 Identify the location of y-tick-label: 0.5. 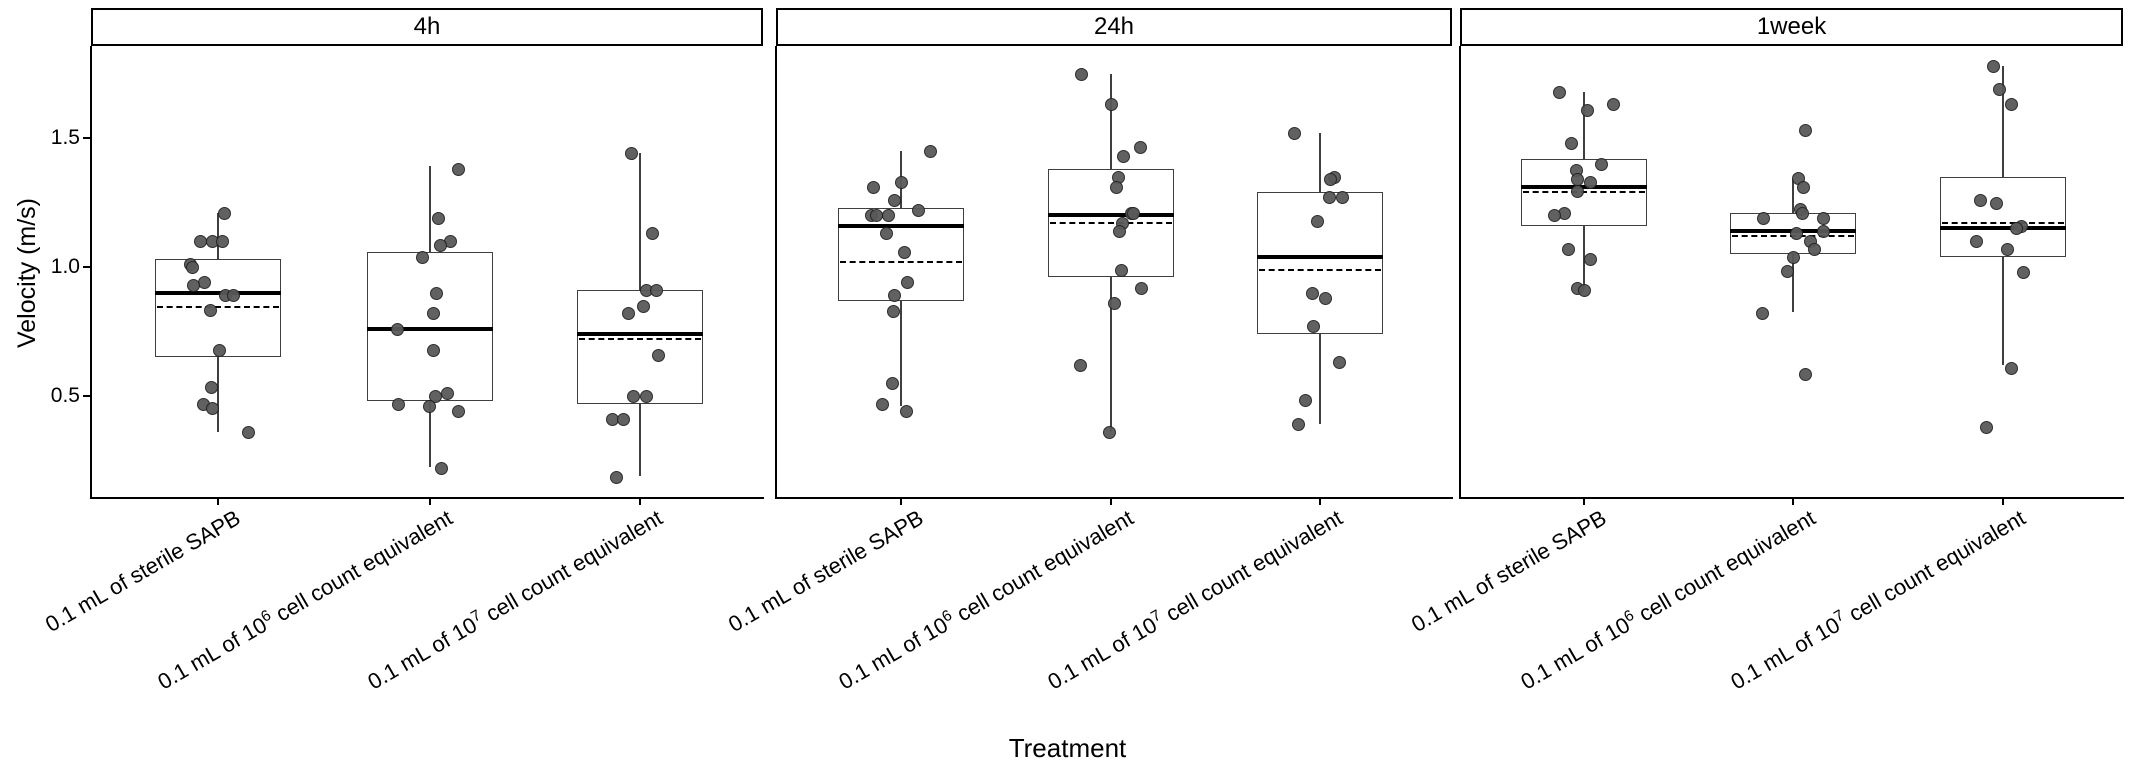
(65, 395).